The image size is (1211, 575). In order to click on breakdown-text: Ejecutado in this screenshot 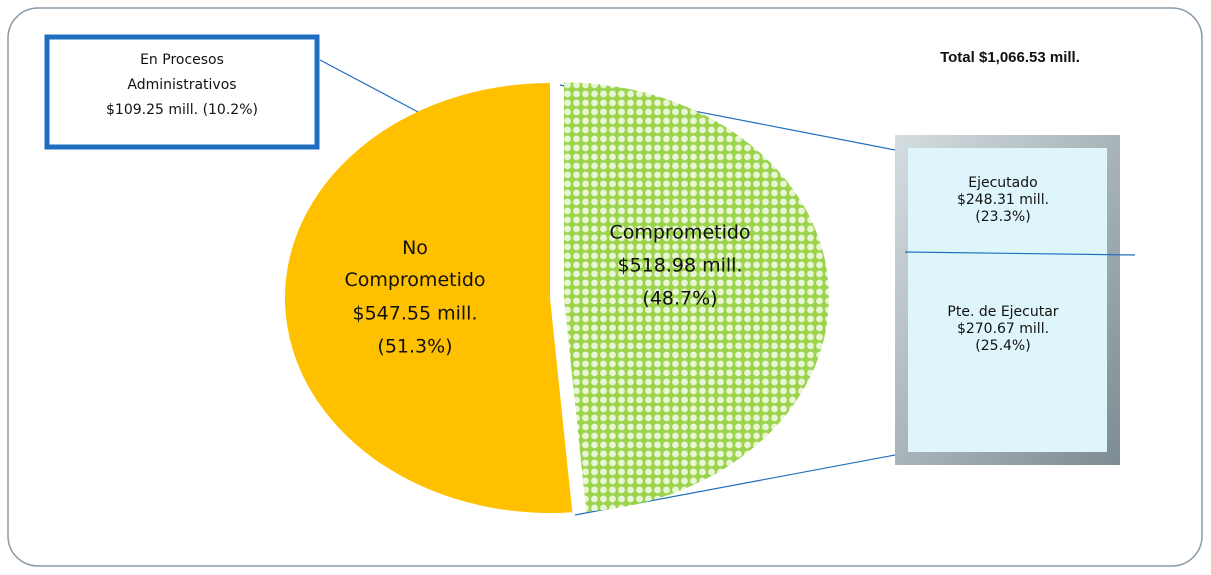, I will do `click(1002, 183)`.